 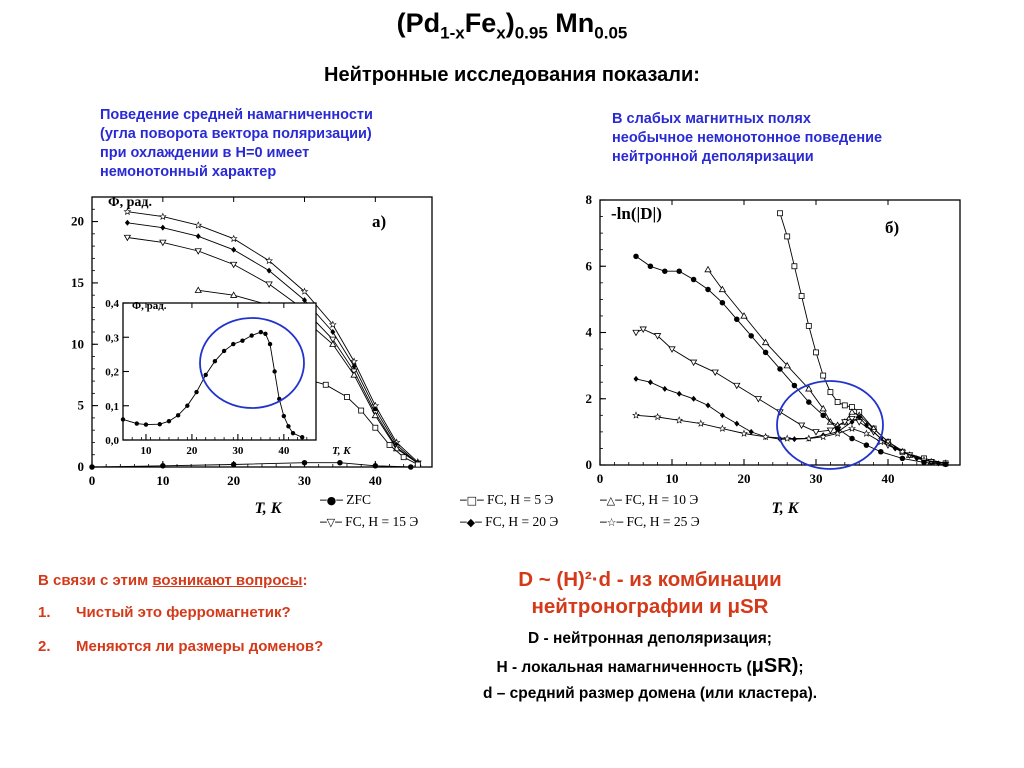 I want to click on definition-line: D - нейтронная деполяризация;, so click(x=650, y=638).